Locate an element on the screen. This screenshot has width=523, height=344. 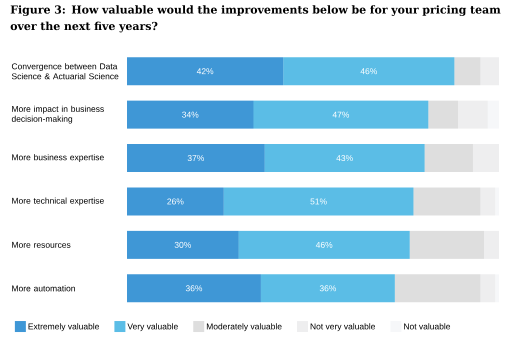
legend-label: Moderately valuable is located at coordinates (244, 327).